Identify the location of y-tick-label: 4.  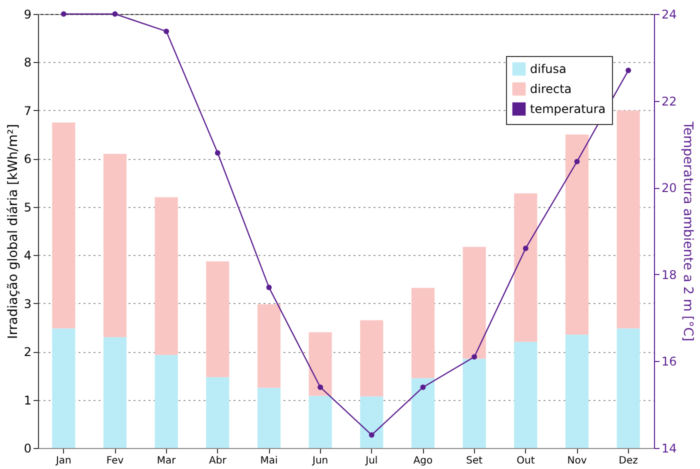
(28, 255).